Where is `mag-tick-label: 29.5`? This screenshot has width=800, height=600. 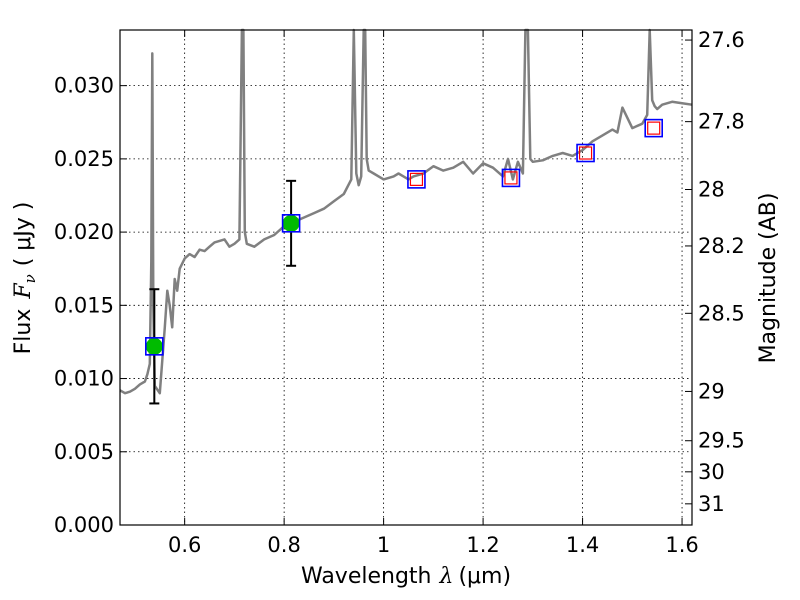 mag-tick-label: 29.5 is located at coordinates (721, 441).